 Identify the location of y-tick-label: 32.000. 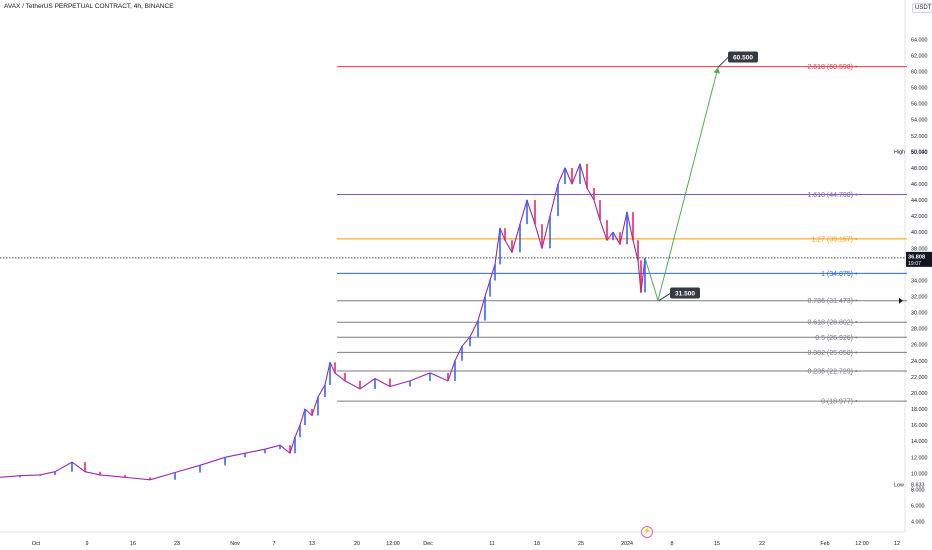
(919, 298).